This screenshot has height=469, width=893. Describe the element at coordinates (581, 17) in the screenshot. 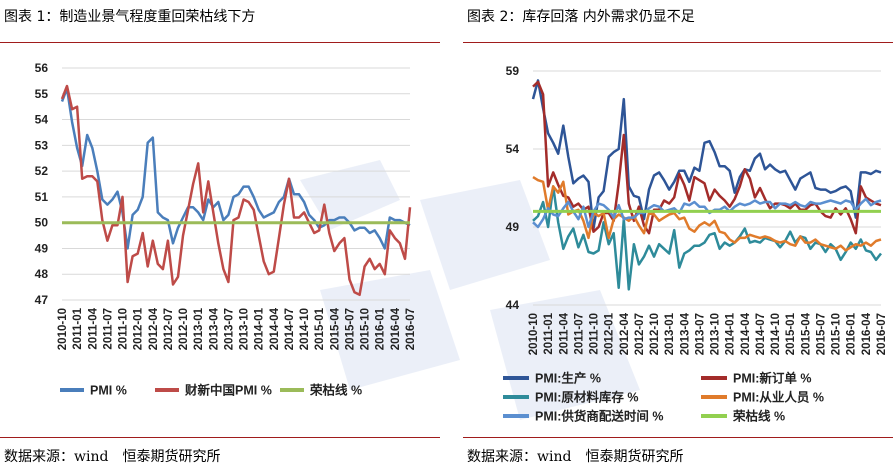

I see `chart-title: 图表 2：库存回落 内外需求仍显不足` at that location.